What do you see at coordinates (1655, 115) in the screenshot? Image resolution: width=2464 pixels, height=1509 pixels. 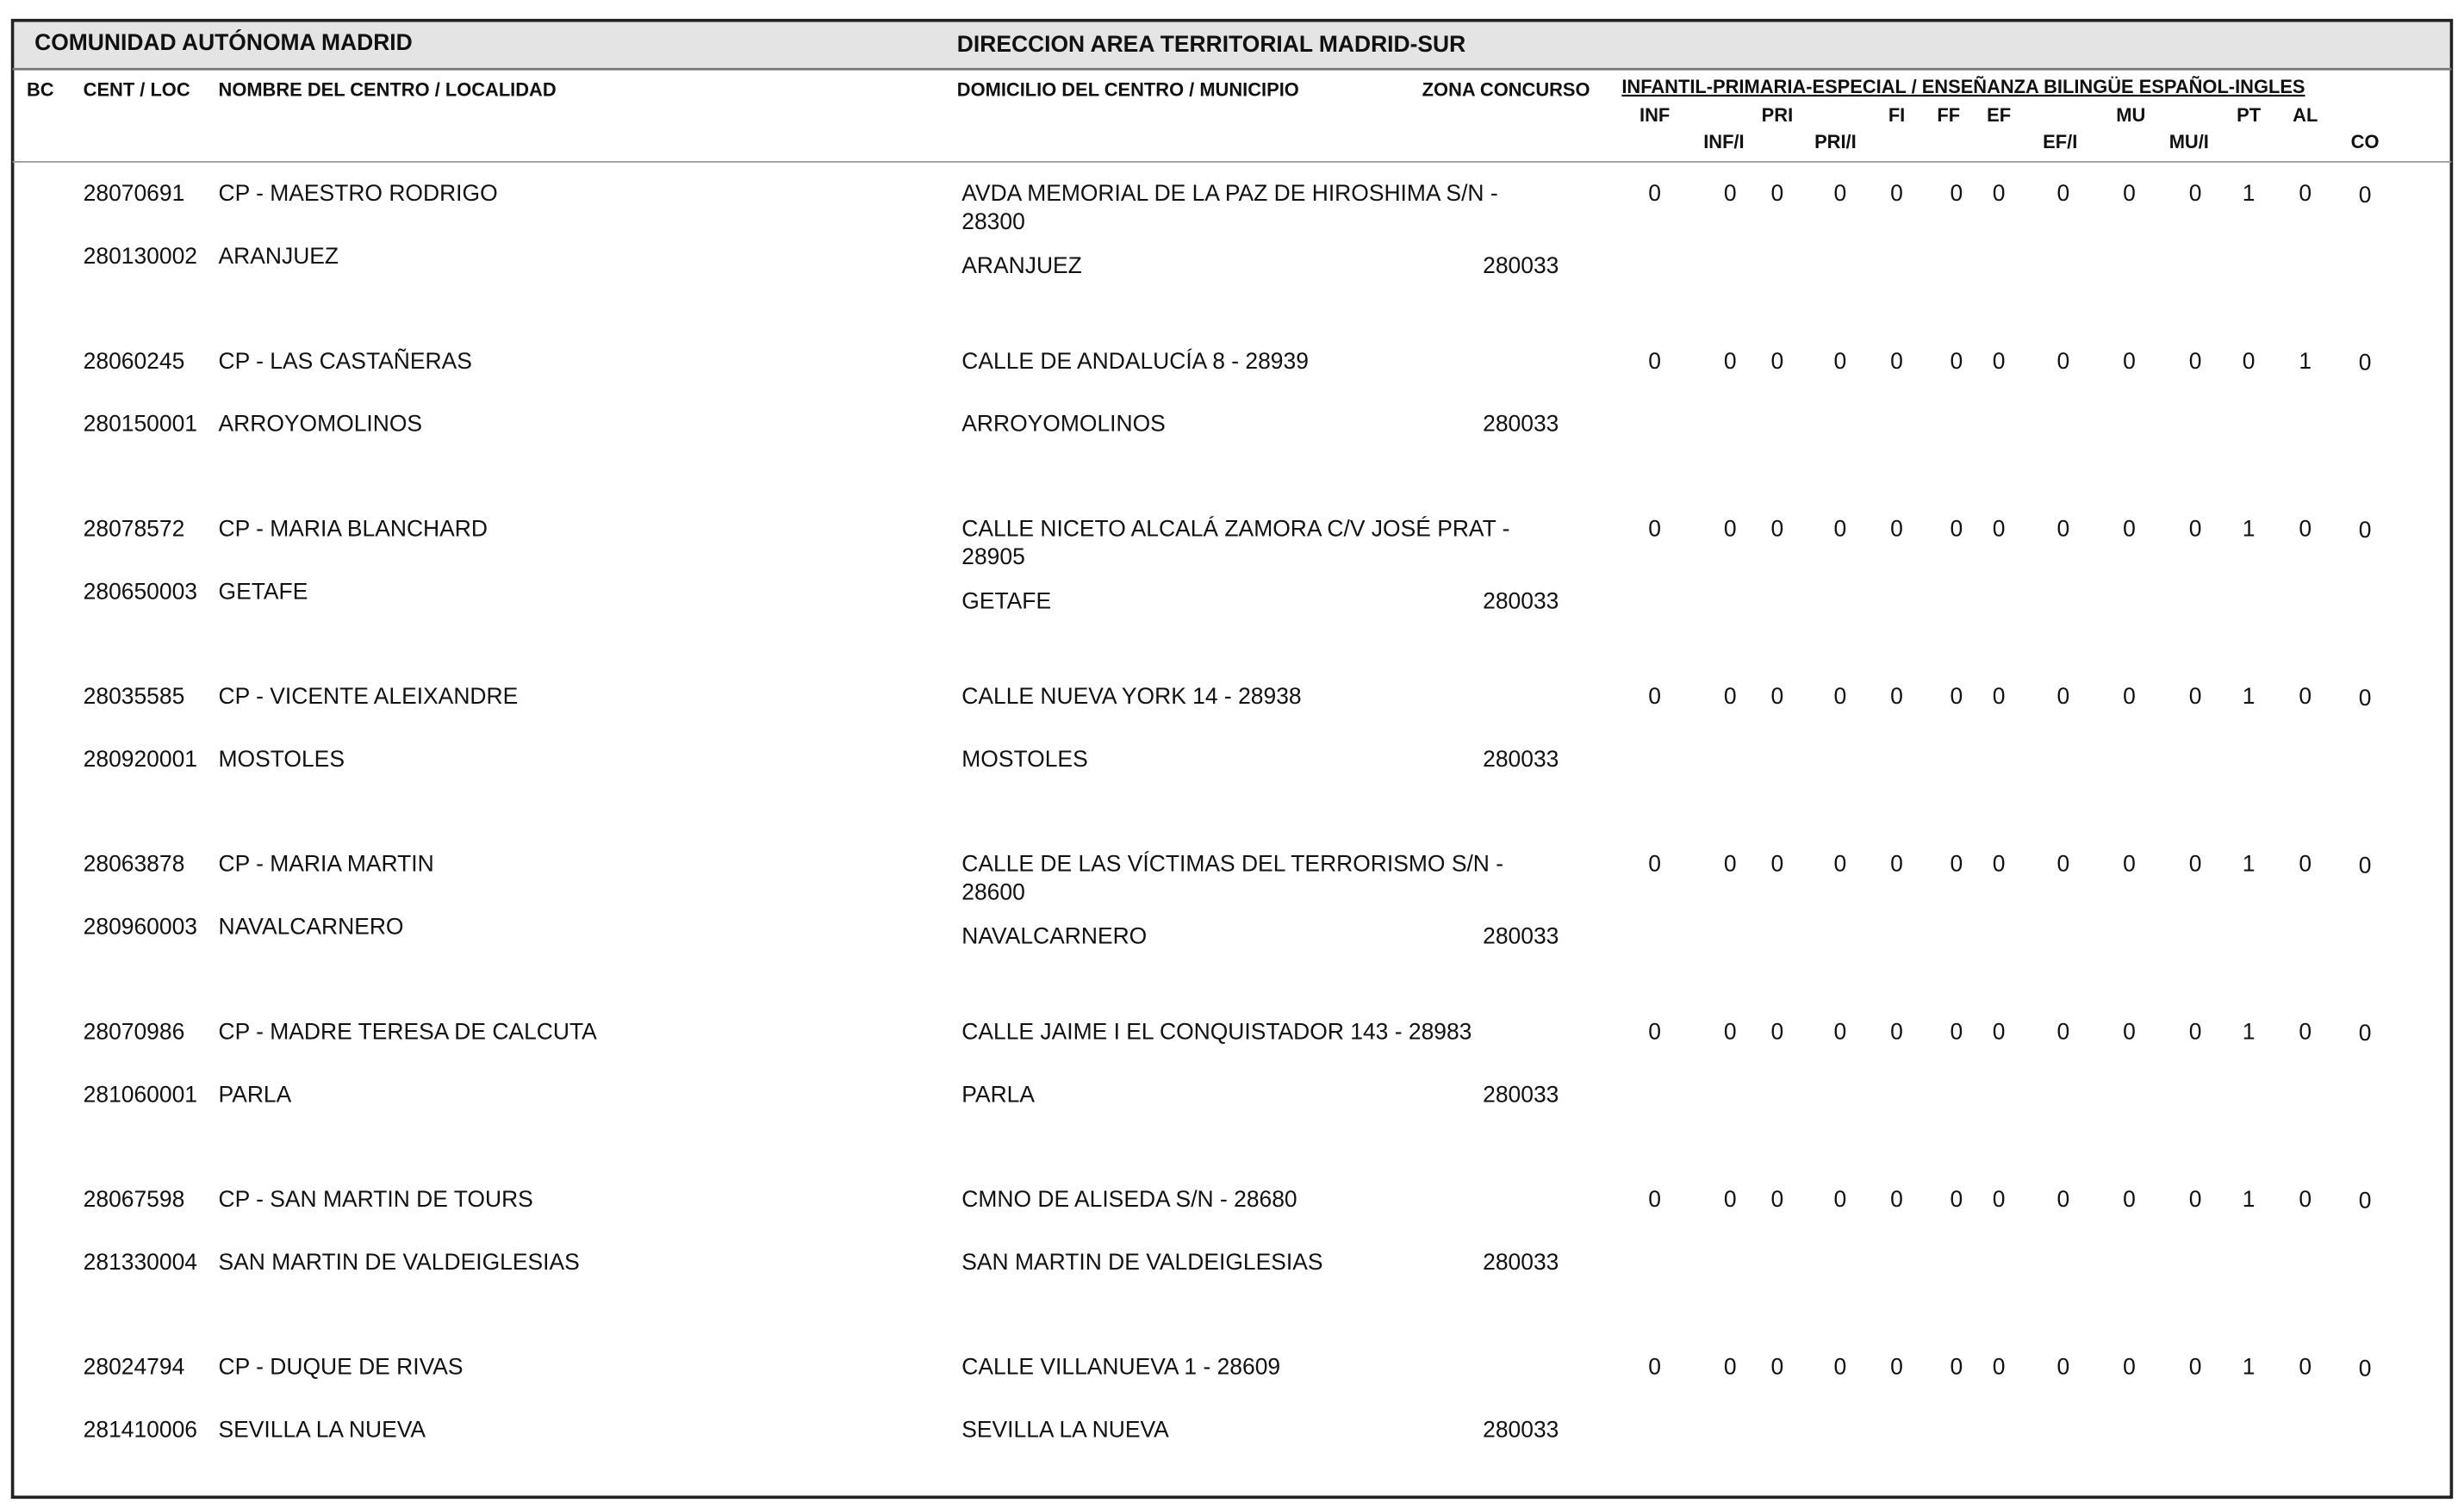 I see `sub-header: INF` at bounding box center [1655, 115].